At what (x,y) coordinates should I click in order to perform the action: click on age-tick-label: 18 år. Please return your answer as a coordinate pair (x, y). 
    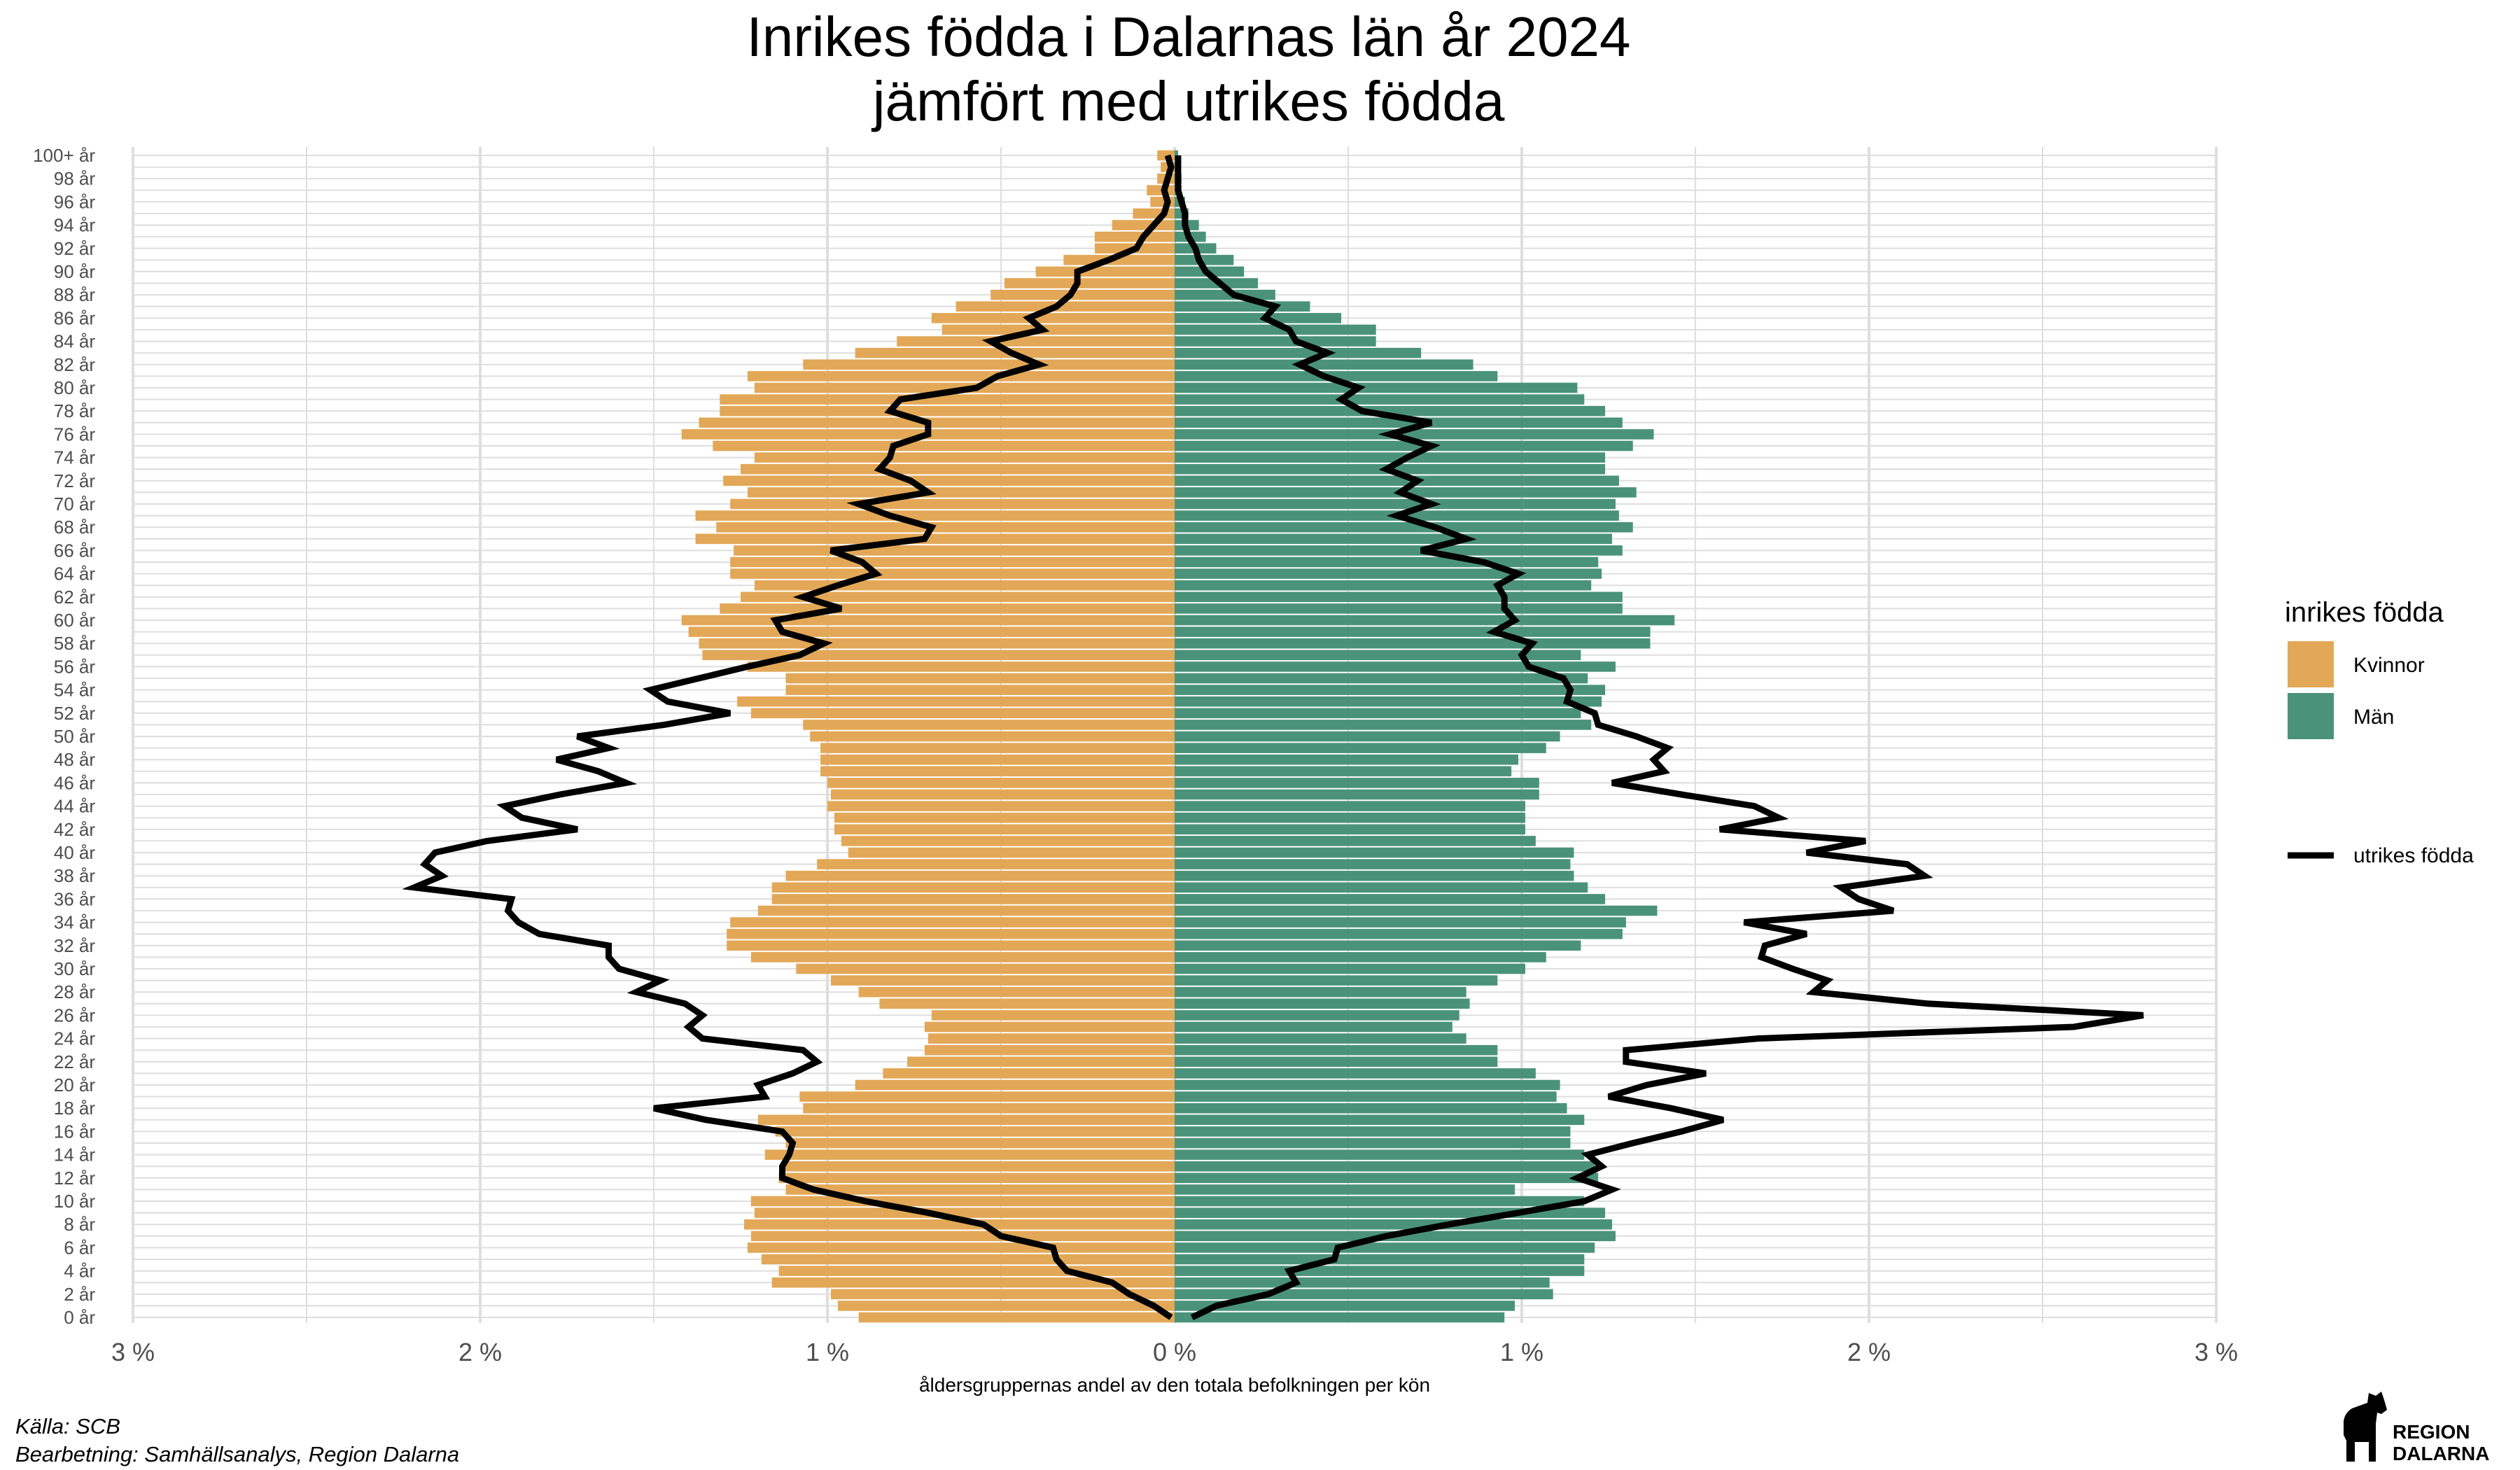
    Looking at the image, I should click on (75, 1108).